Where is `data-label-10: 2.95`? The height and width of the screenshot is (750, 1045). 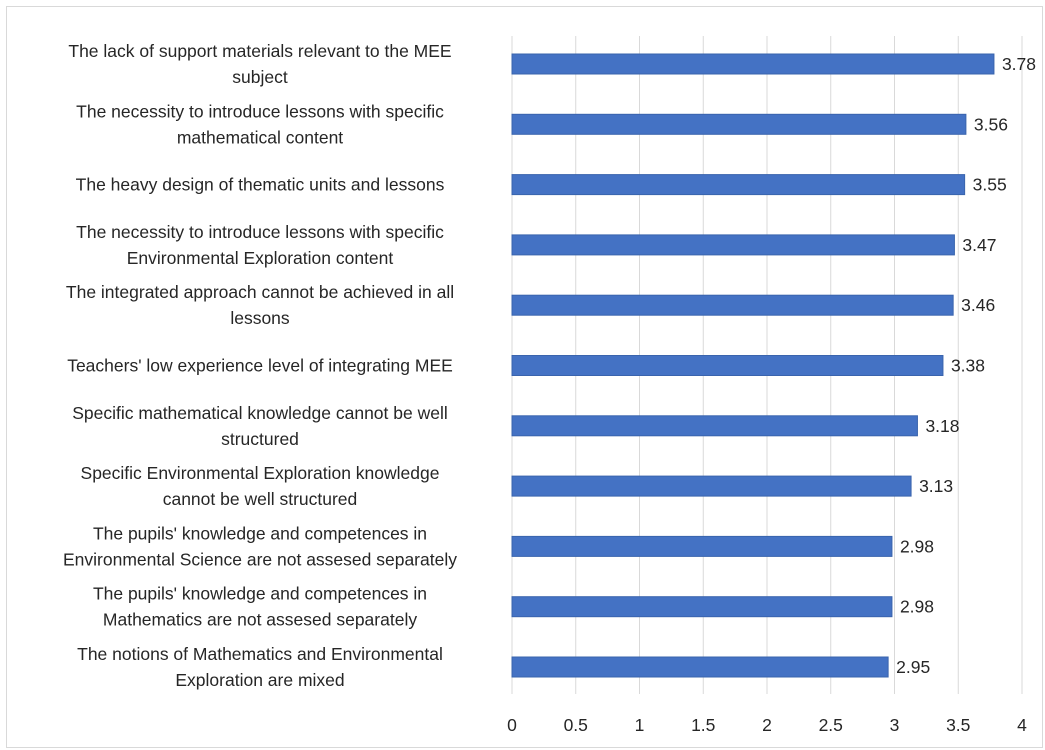
data-label-10: 2.95 is located at coordinates (913, 667).